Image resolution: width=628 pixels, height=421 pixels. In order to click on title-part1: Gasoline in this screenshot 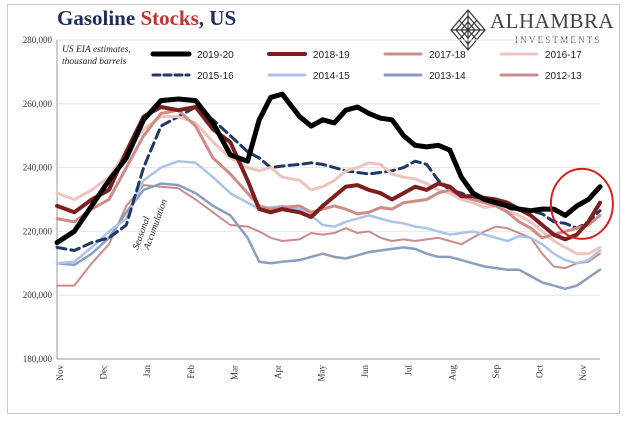, I will do `click(99, 18)`.